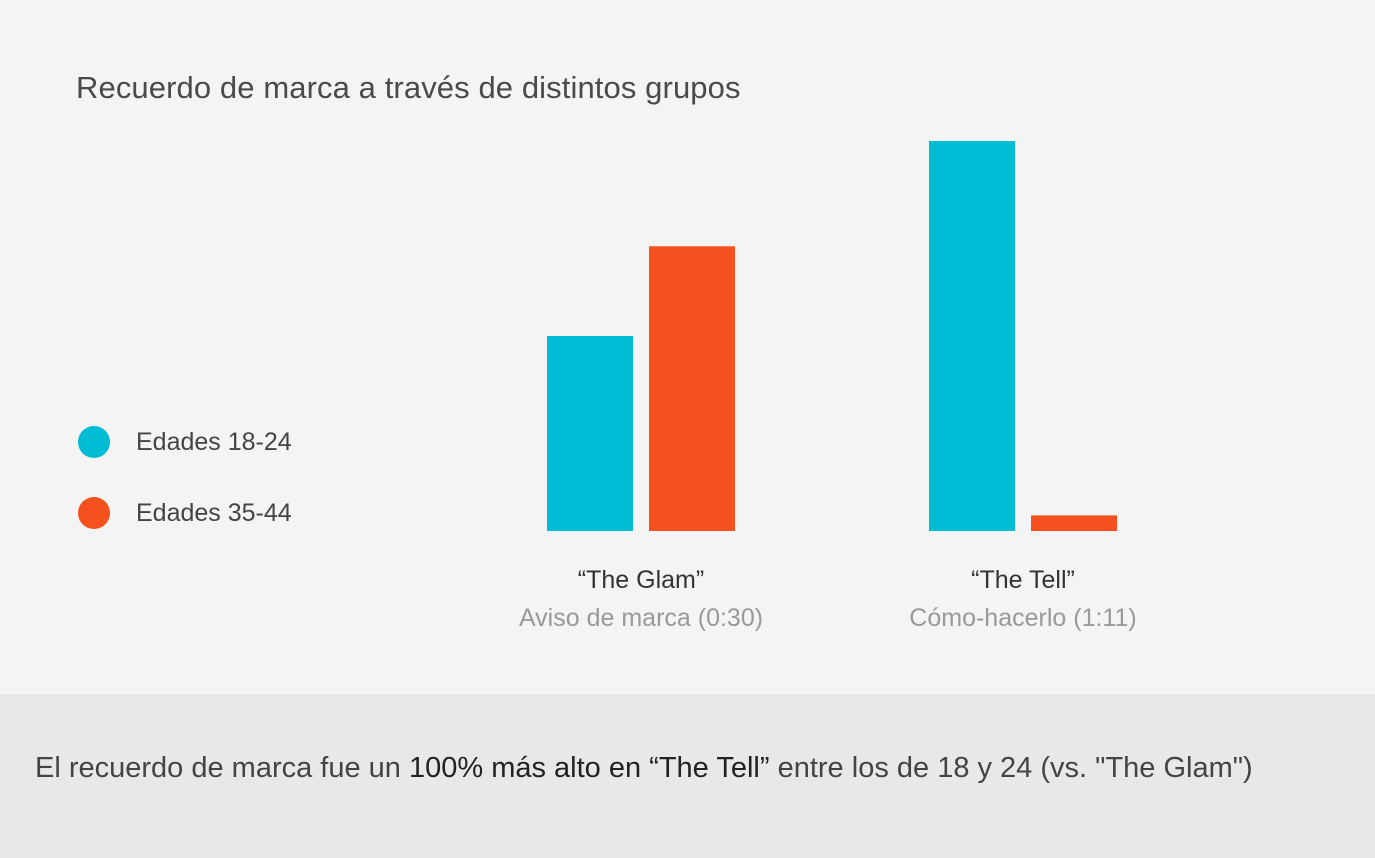  Describe the element at coordinates (641, 580) in the screenshot. I see `category-label-the-glam: “The Glam”` at that location.